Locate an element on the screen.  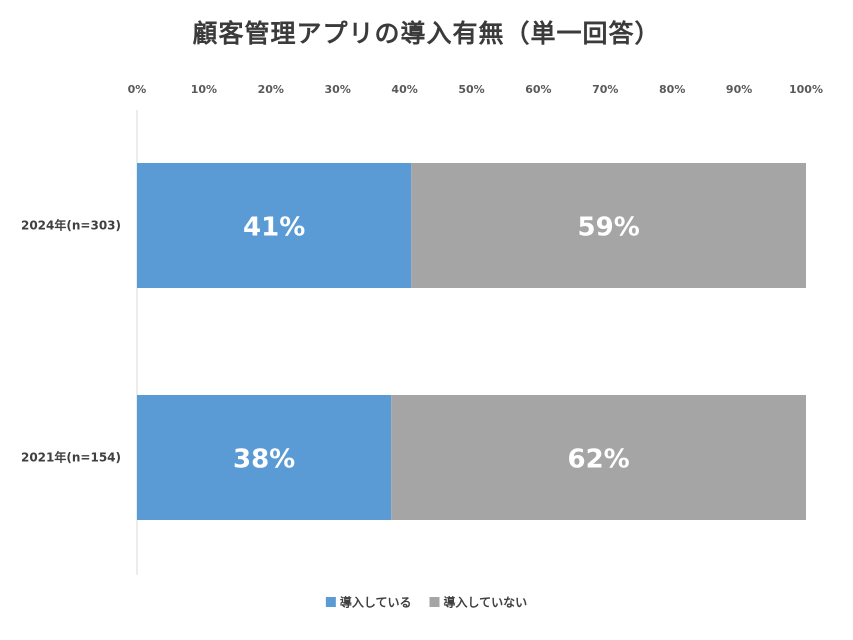
x-tick-label: 90% is located at coordinates (739, 89).